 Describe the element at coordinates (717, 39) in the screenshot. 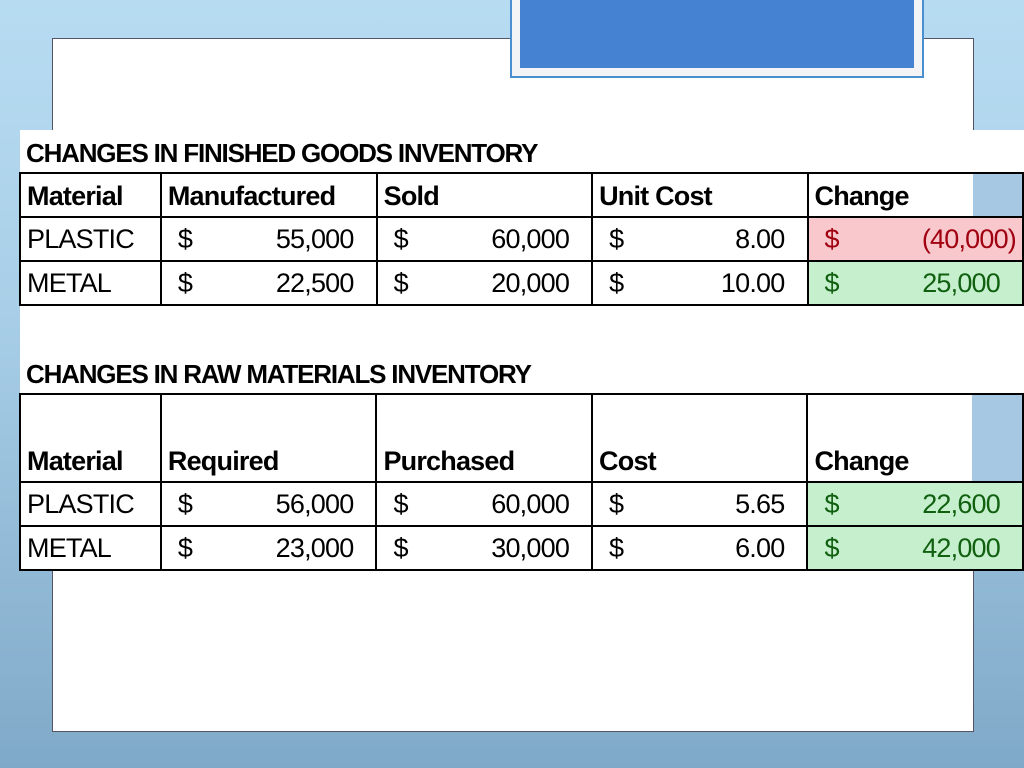

I see `title-placeholder-box` at that location.